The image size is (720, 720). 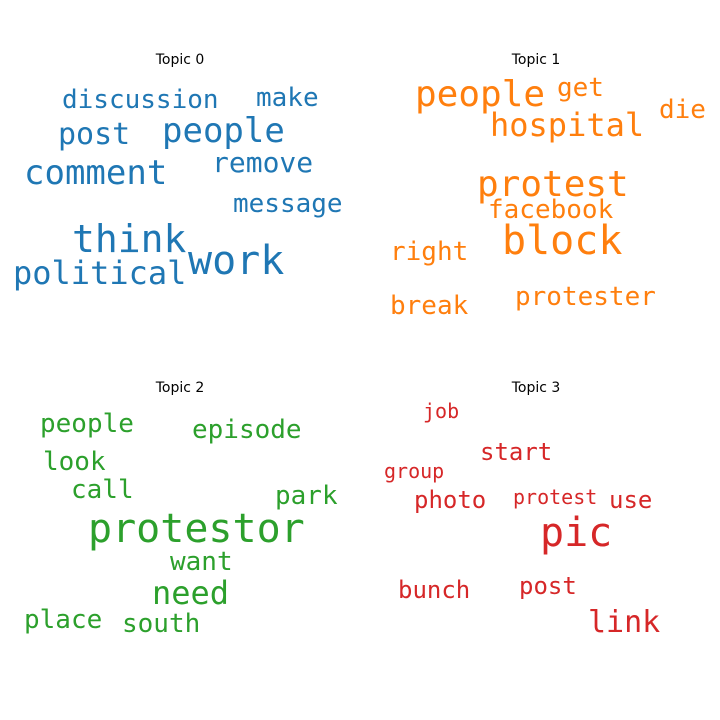 I want to click on topic-0-word-make: make, so click(x=287, y=98).